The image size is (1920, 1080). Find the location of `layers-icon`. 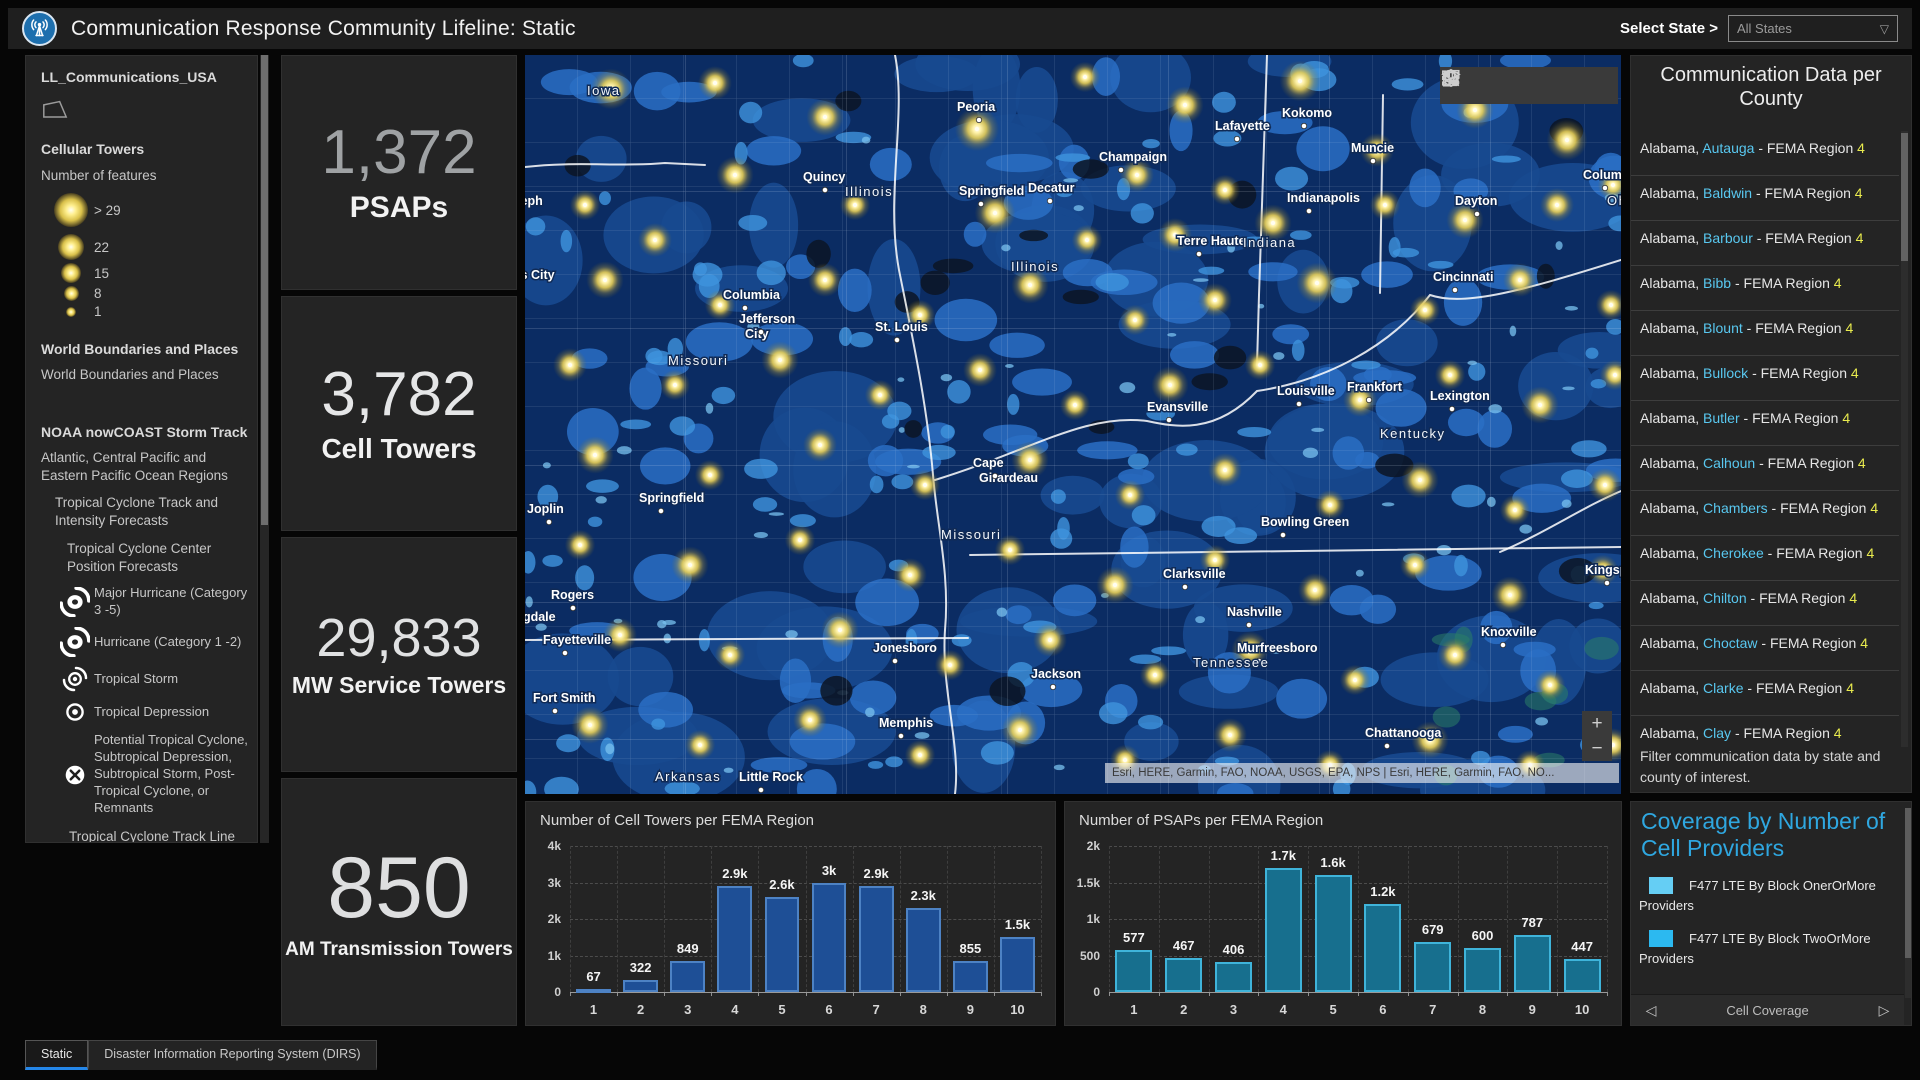

layers-icon is located at coordinates (1510, 85).